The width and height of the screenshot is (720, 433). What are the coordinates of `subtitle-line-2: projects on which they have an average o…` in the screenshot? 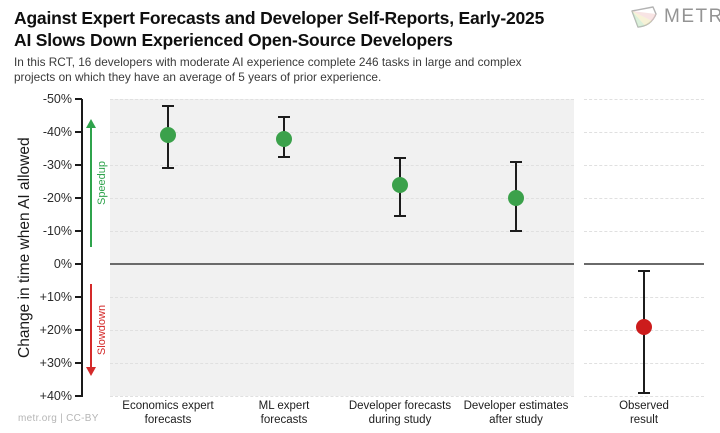 It's located at (198, 77).